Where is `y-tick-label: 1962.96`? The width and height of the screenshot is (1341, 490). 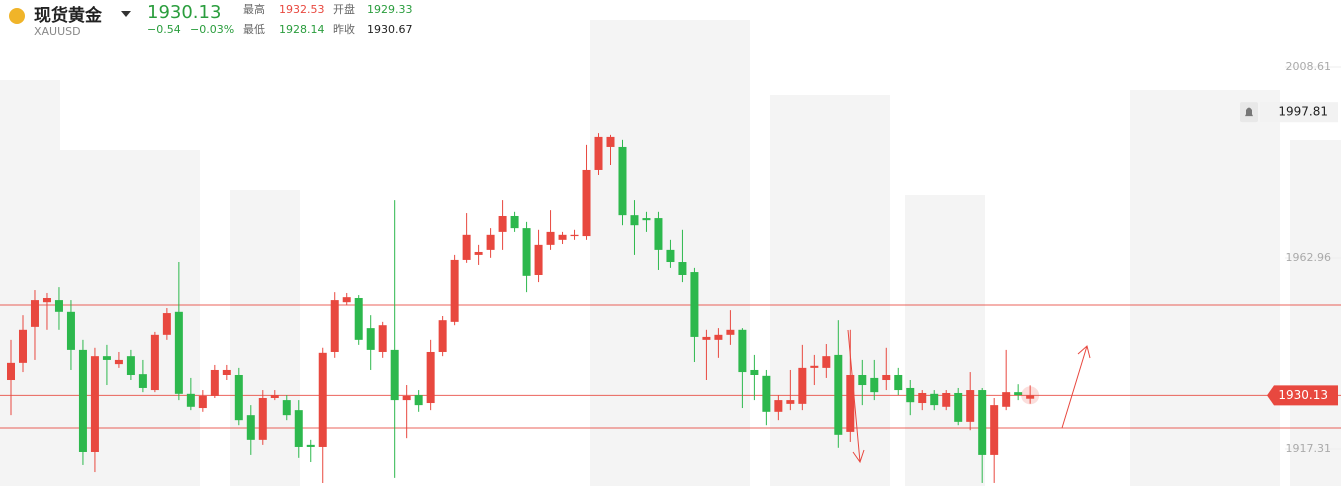 y-tick-label: 1962.96 is located at coordinates (1309, 257).